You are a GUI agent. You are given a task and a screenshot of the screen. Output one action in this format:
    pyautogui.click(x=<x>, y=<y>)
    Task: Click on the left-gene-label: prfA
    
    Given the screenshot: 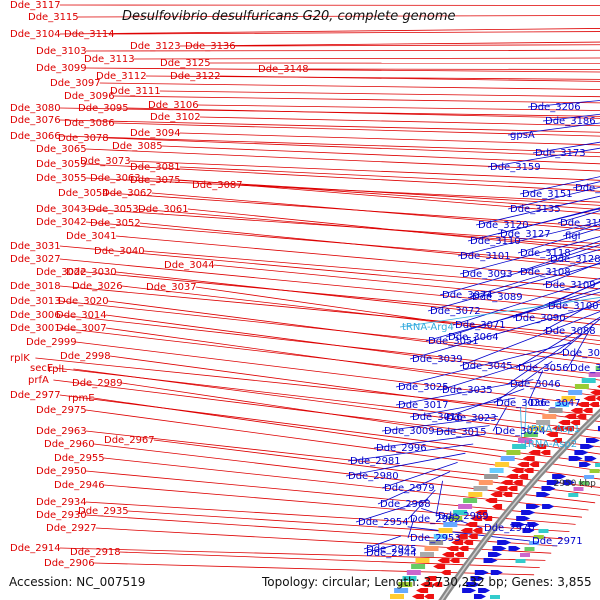 What is the action you would take?
    pyautogui.click(x=38, y=380)
    